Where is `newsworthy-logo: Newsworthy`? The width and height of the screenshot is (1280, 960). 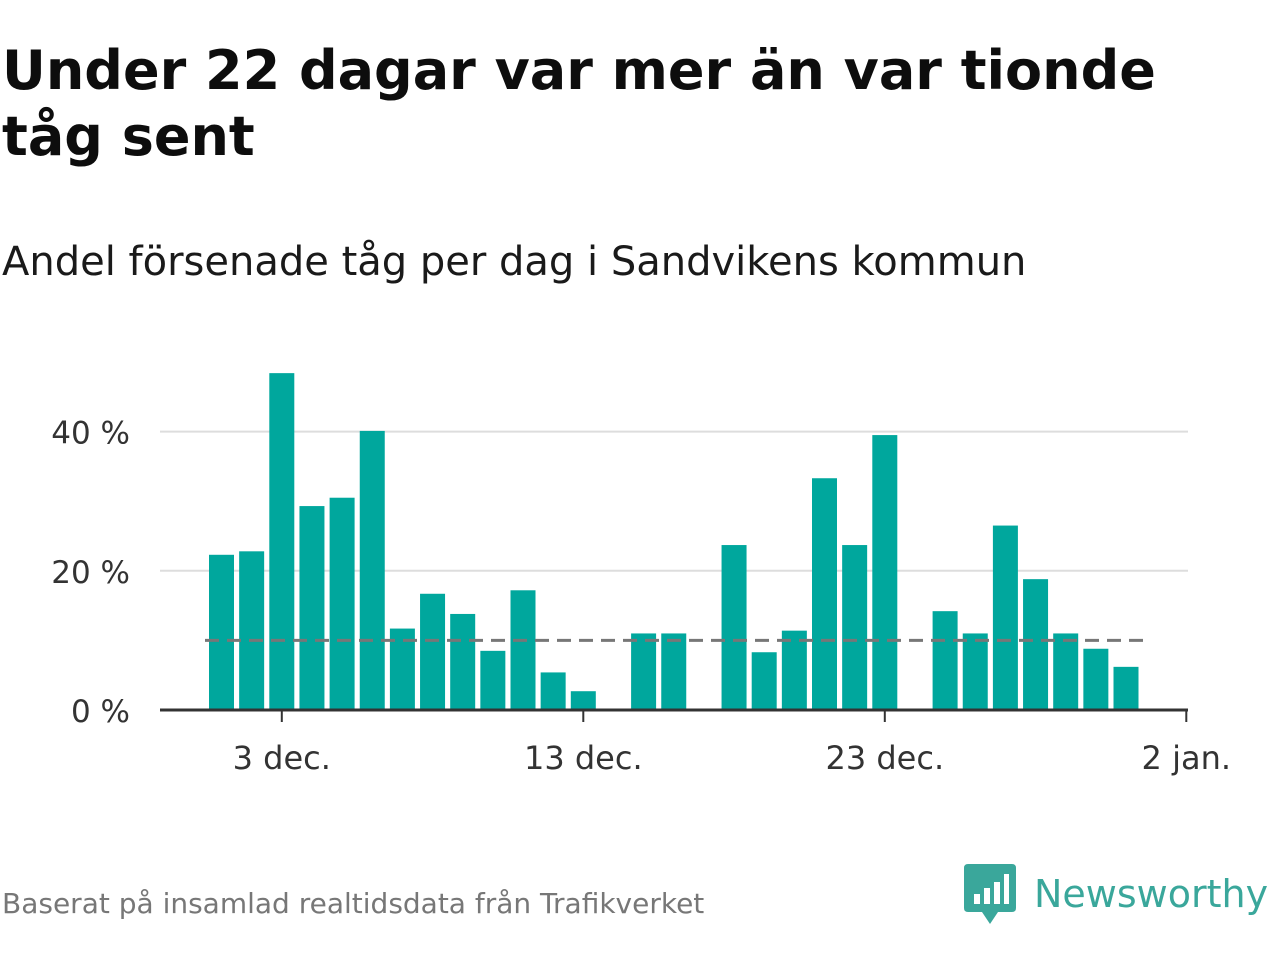 newsworthy-logo: Newsworthy is located at coordinates (1116, 894).